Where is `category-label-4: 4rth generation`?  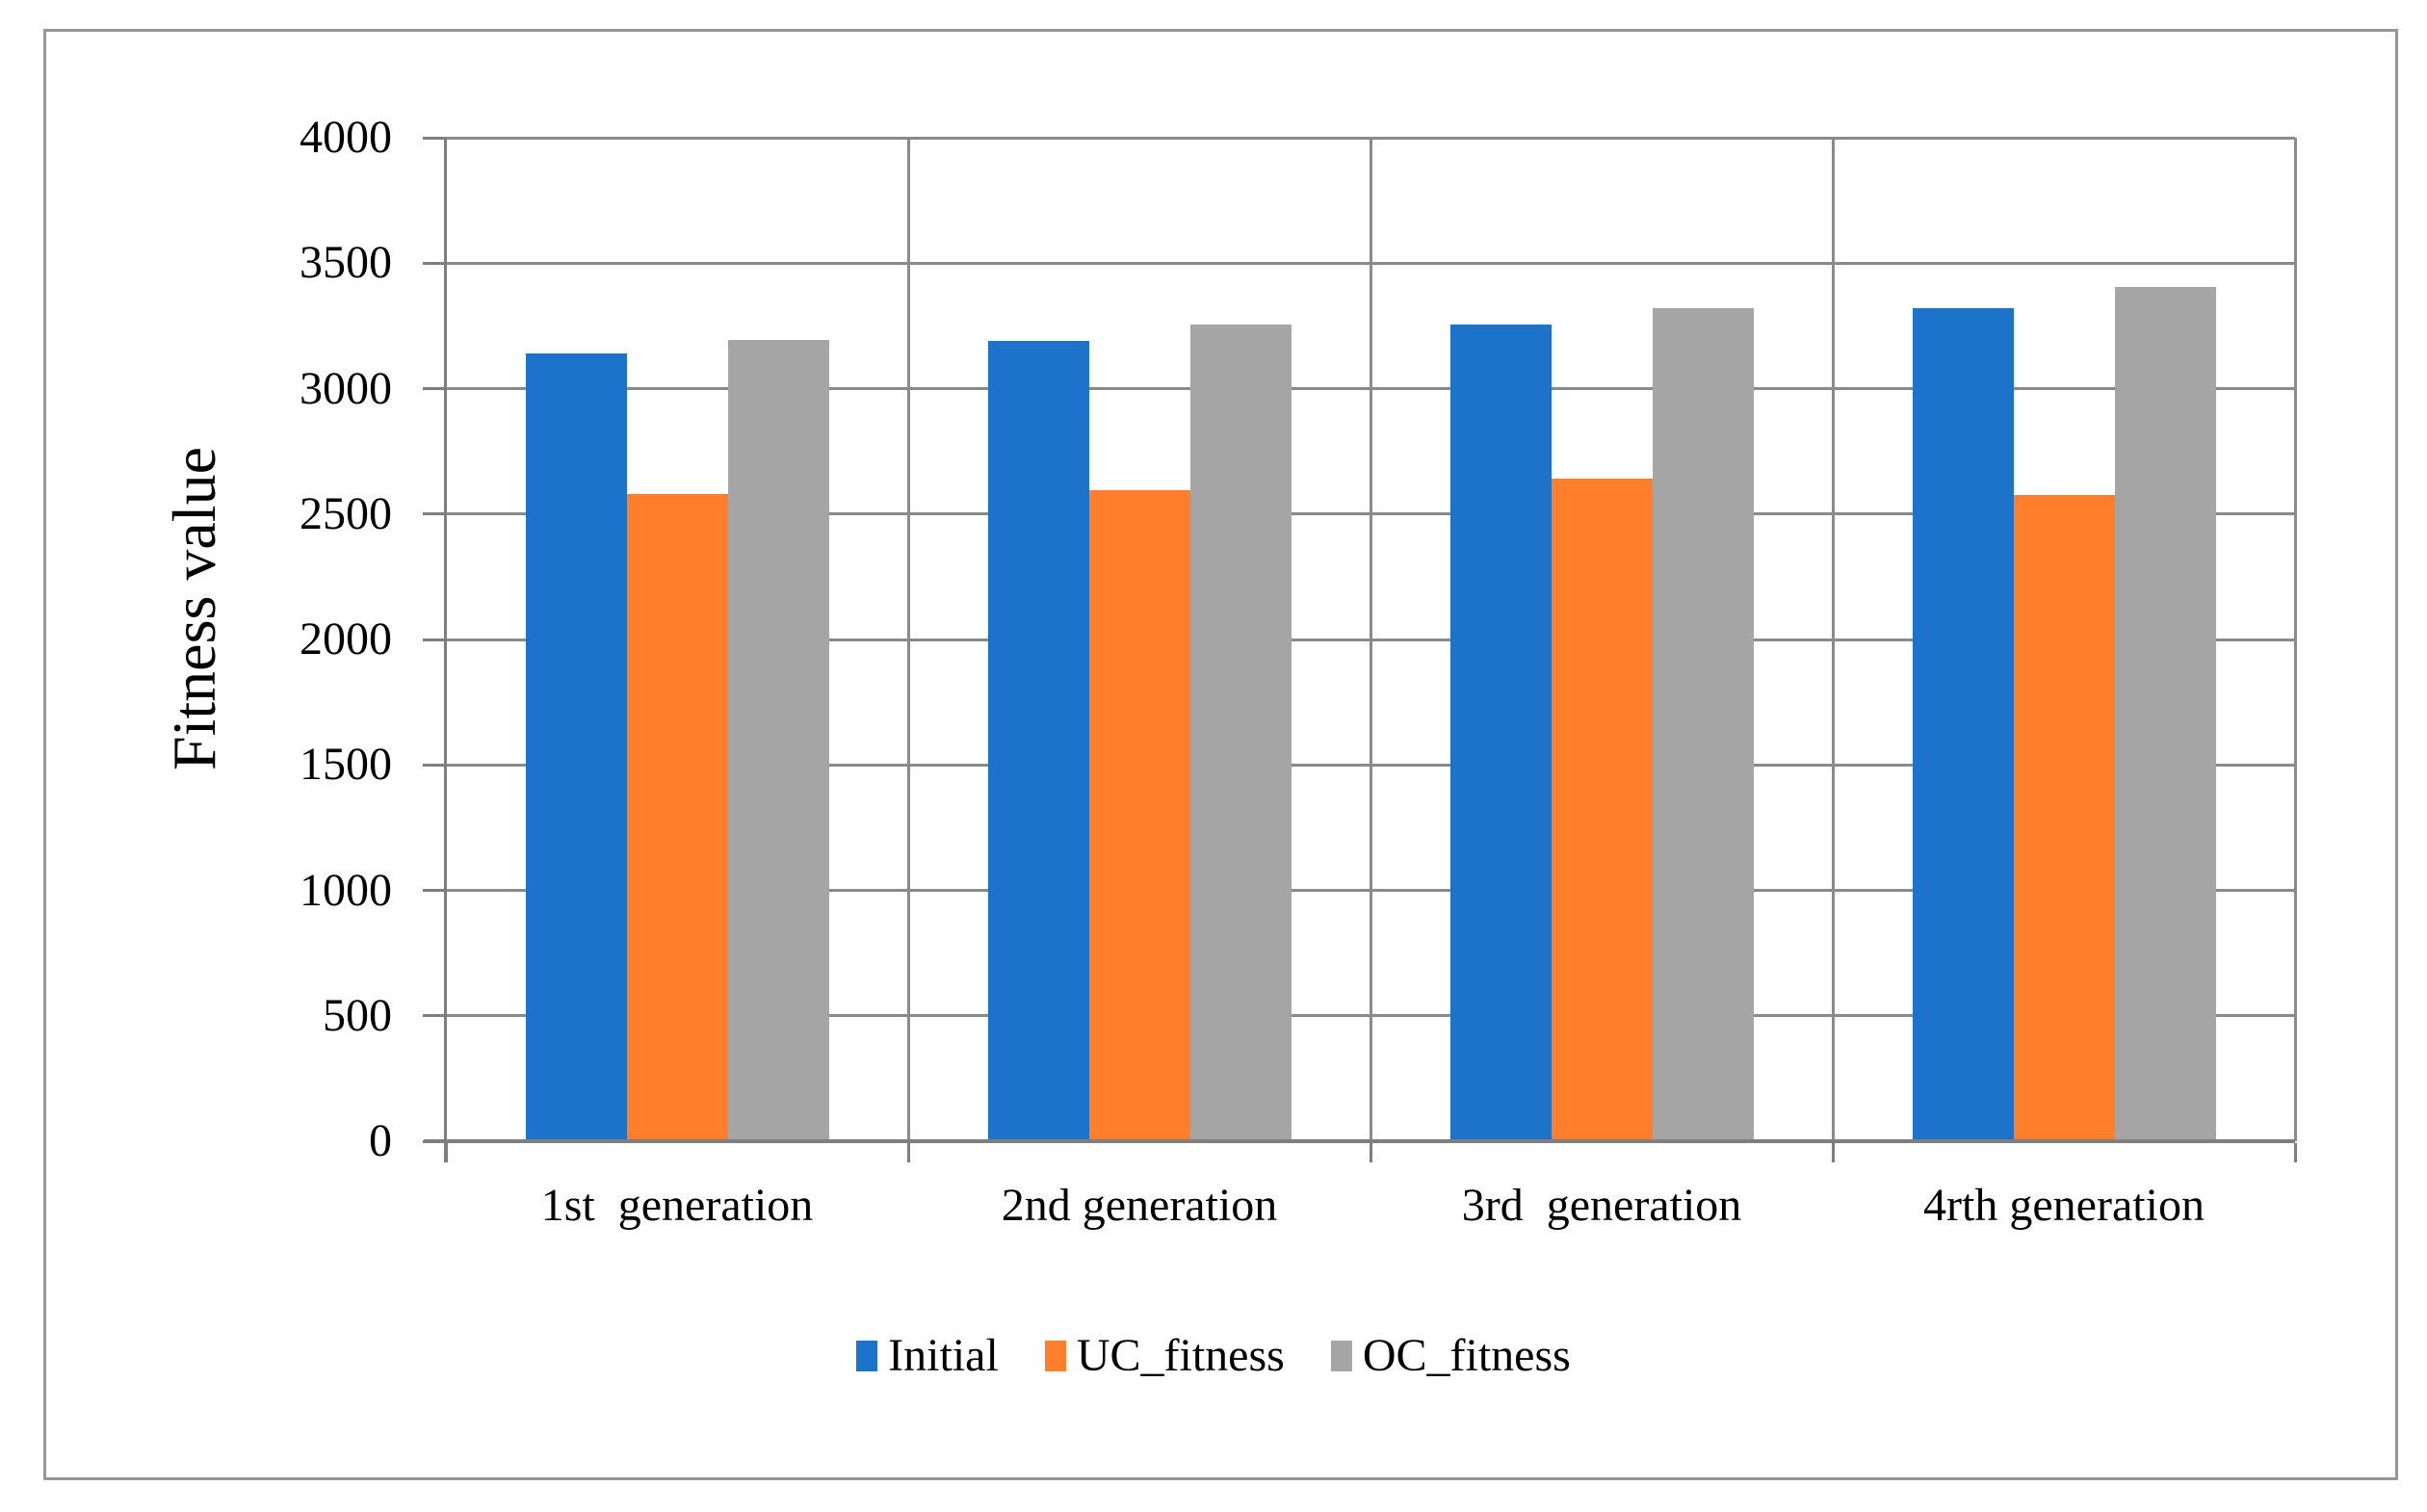 category-label-4: 4rth generation is located at coordinates (2064, 1205).